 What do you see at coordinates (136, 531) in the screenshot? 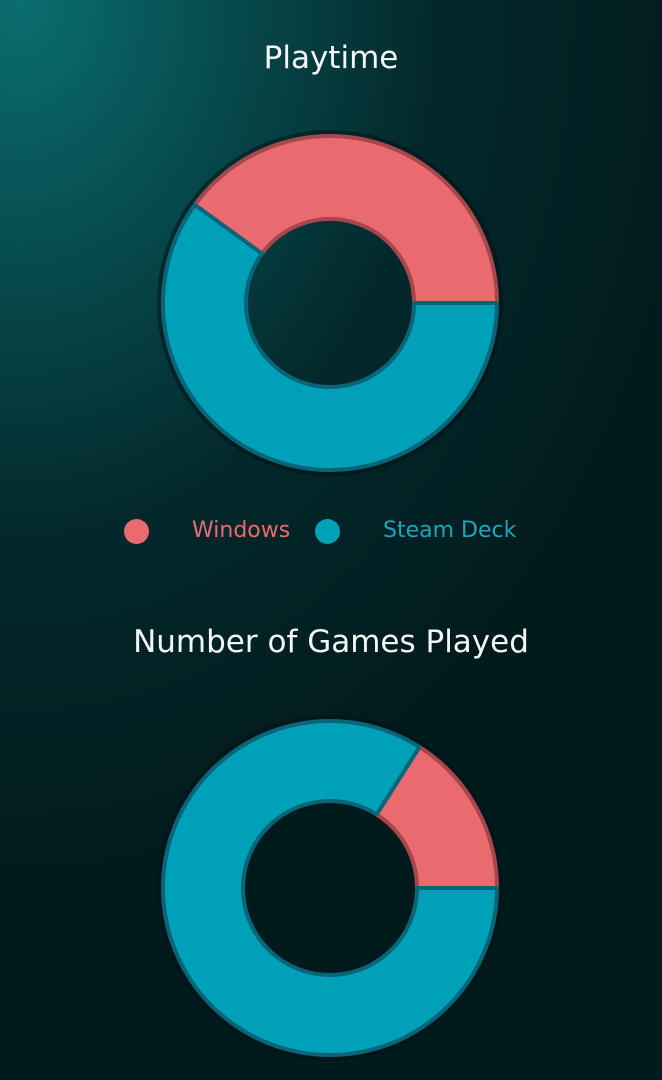
I see `legend-swatch-windows` at bounding box center [136, 531].